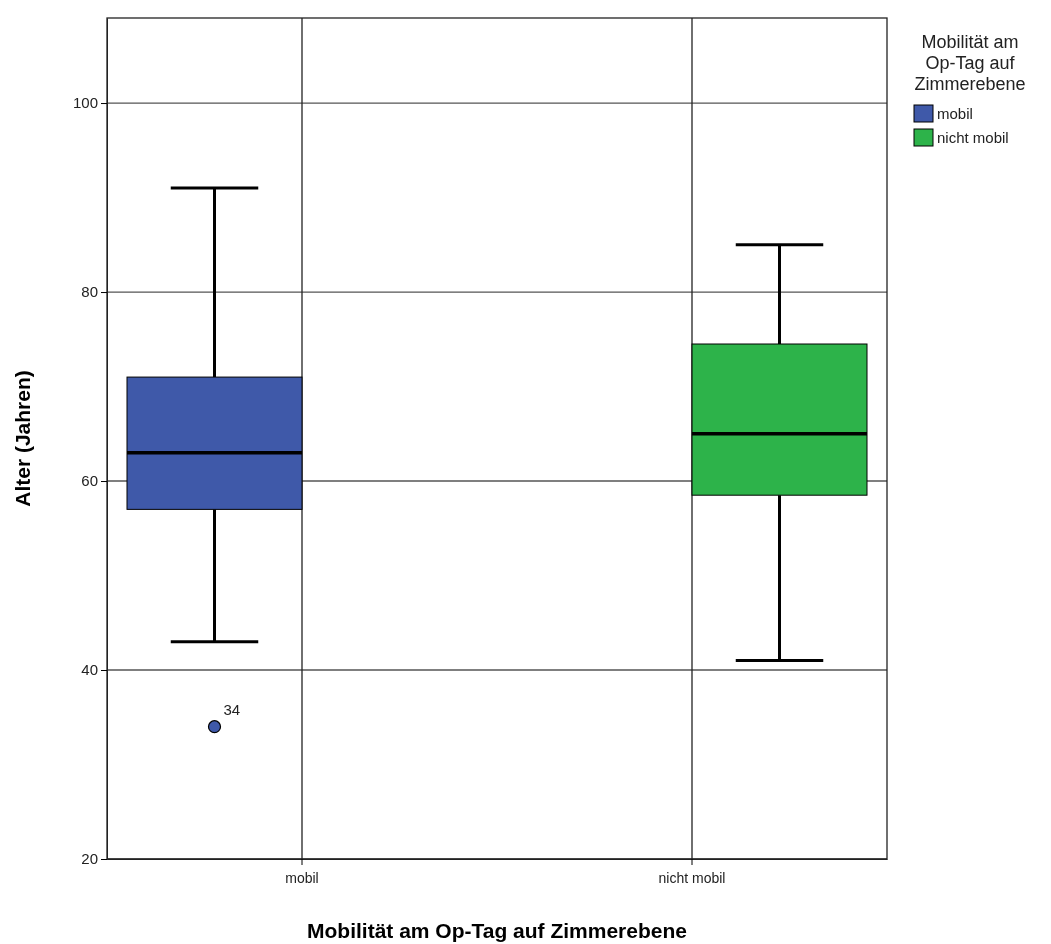  What do you see at coordinates (955, 113) in the screenshot?
I see `legend-label: mobil` at bounding box center [955, 113].